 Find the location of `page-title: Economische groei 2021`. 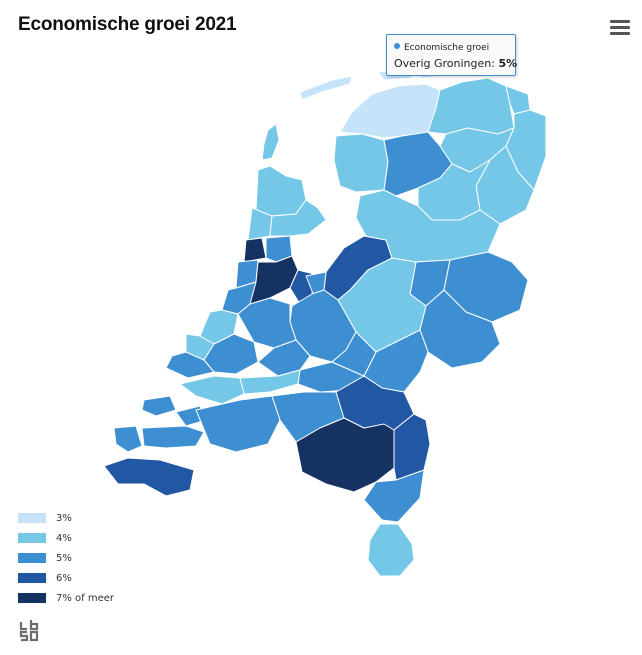

page-title: Economische groei 2021 is located at coordinates (127, 24).